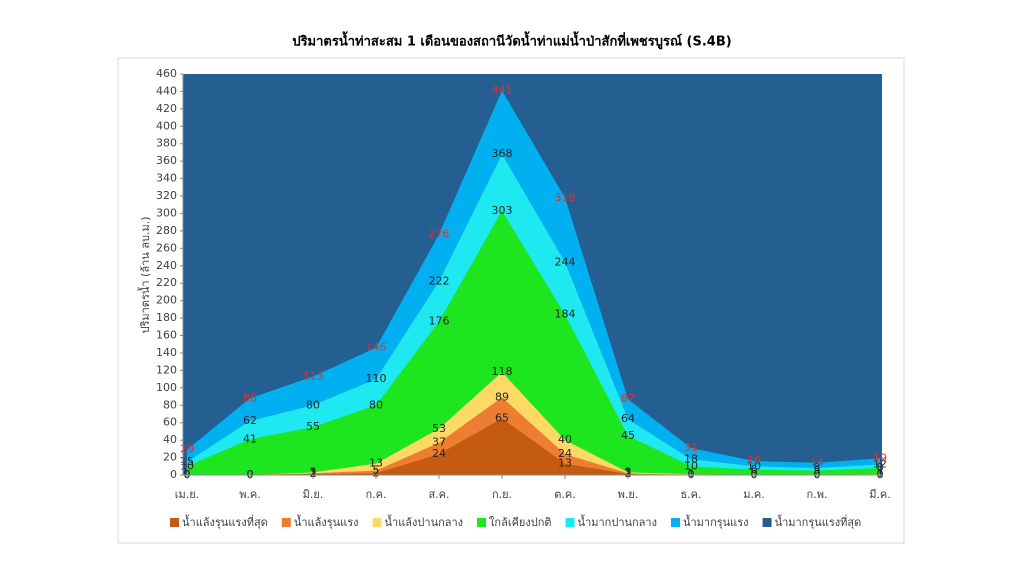  Describe the element at coordinates (375, 494) in the screenshot. I see `x-tick-label: ก.ค.` at that location.